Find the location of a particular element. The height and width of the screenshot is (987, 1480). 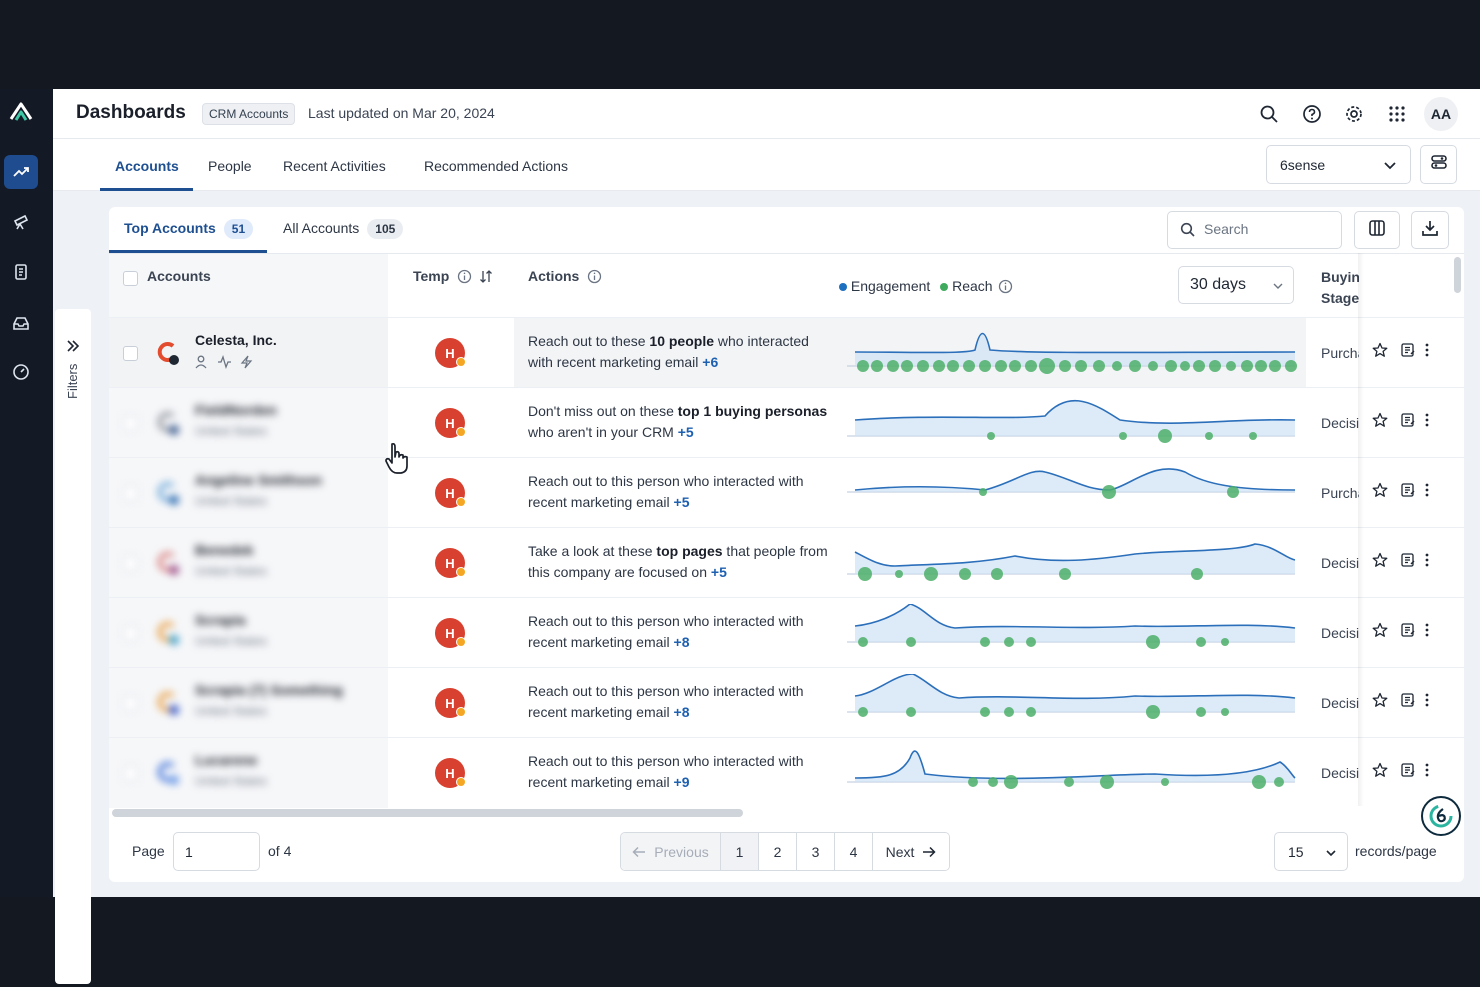

account-name: Lucarene is located at coordinates (226, 760).